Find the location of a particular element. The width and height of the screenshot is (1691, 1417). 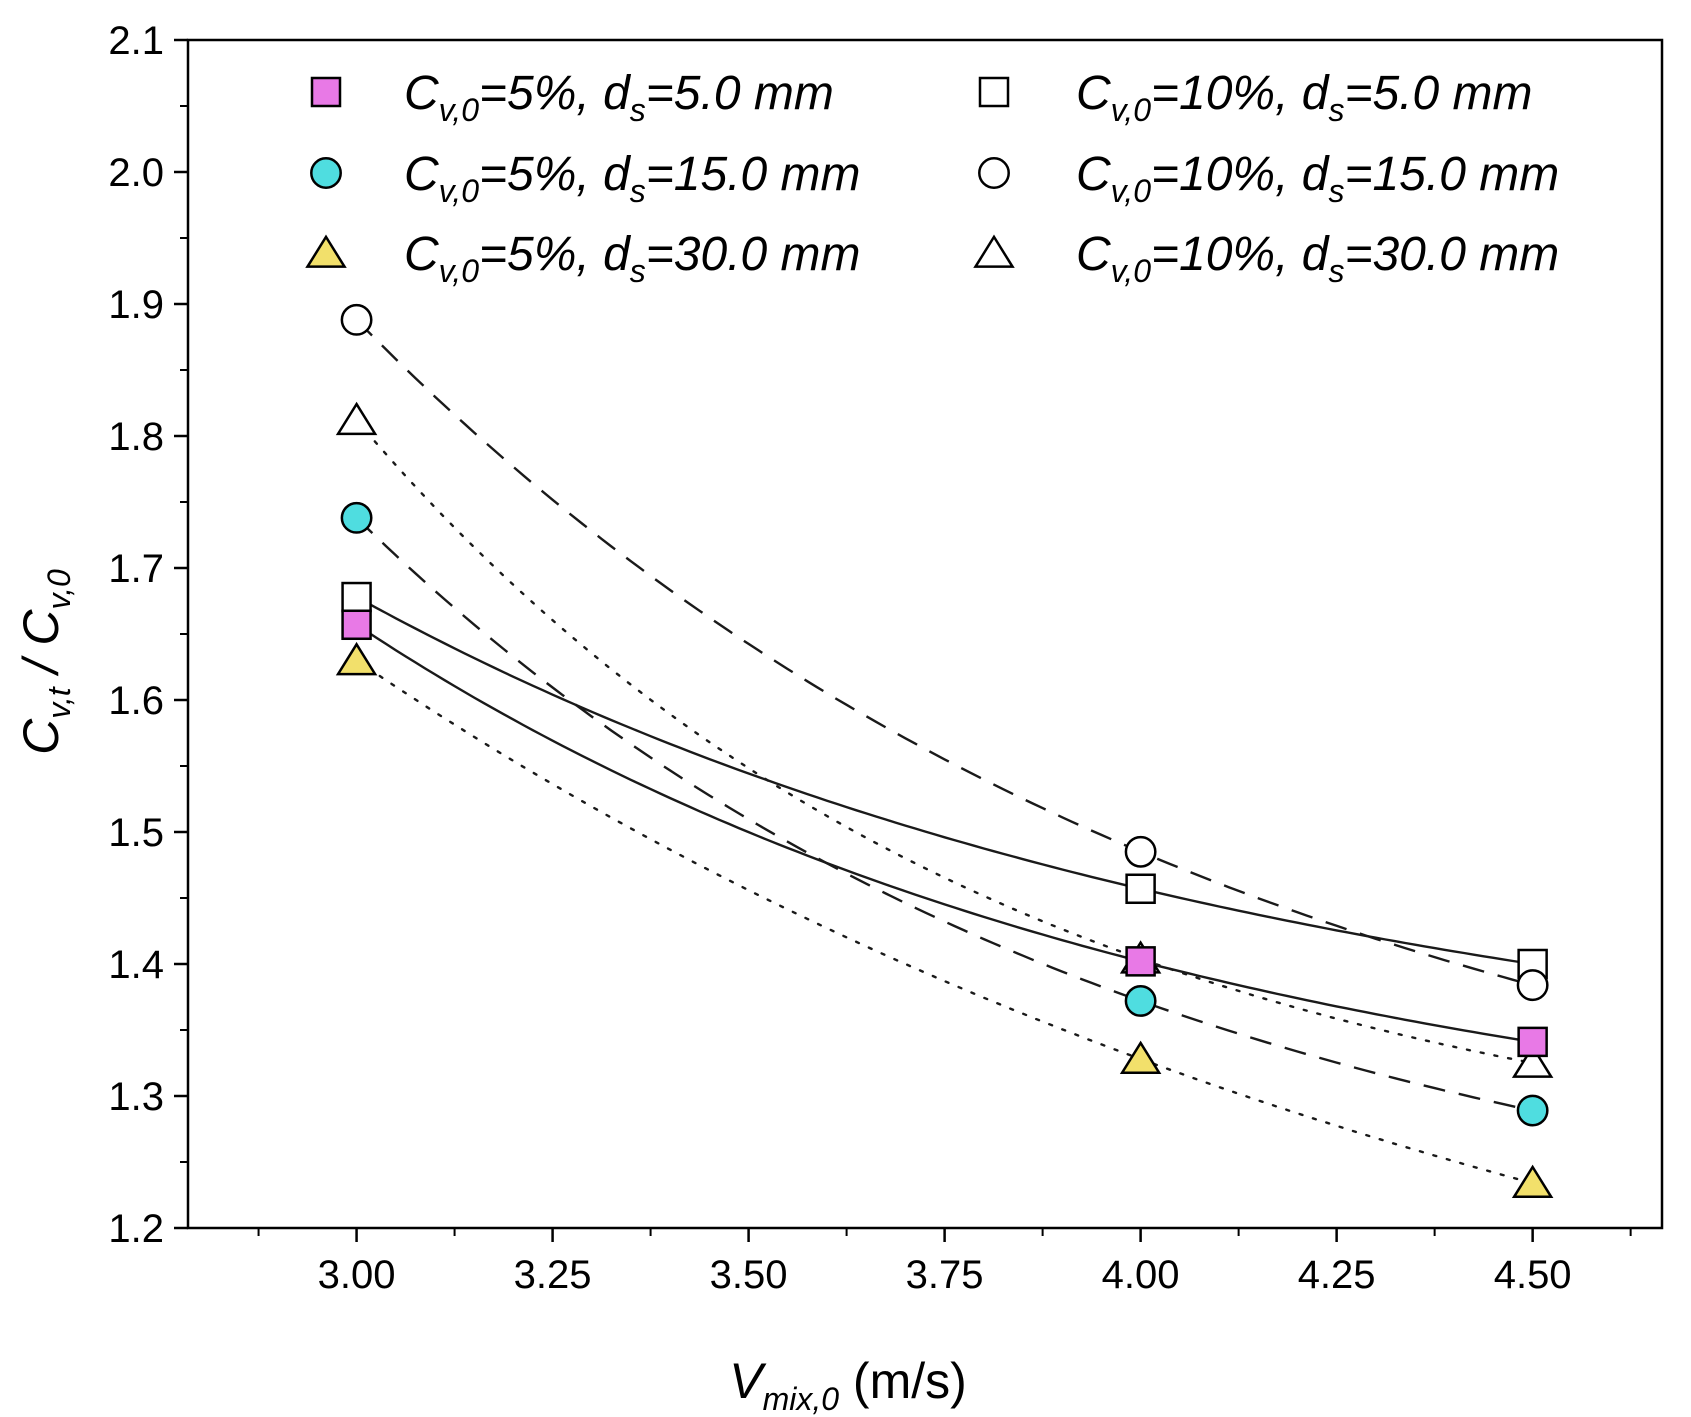

y-tick-label: 1.3 is located at coordinates (136, 1097).